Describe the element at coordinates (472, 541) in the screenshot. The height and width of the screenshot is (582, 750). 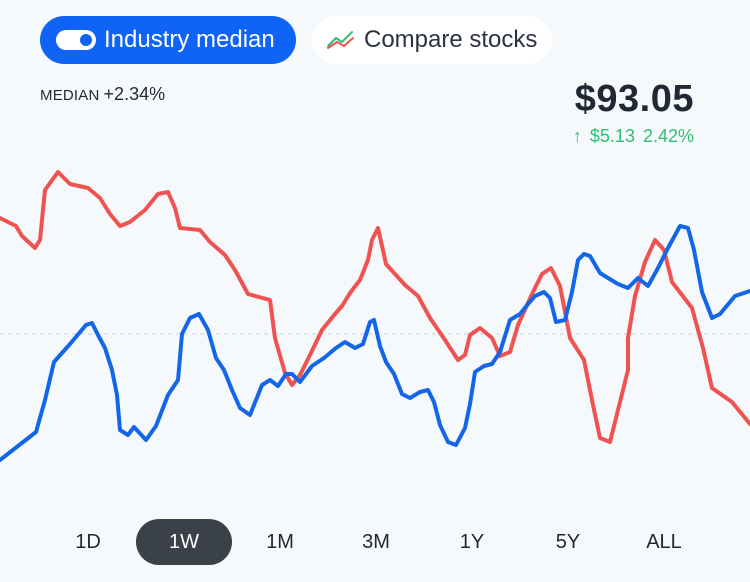
I see `timeframe-tab-1y: 1Y` at that location.